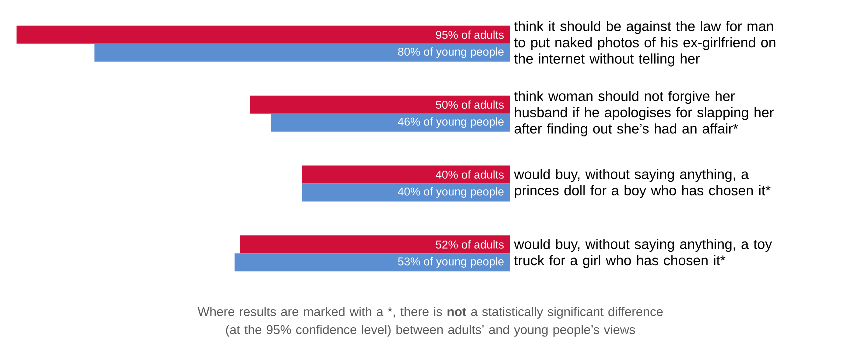 The width and height of the screenshot is (852, 345). Describe the element at coordinates (470, 244) in the screenshot. I see `data-label: 52% of adults` at that location.